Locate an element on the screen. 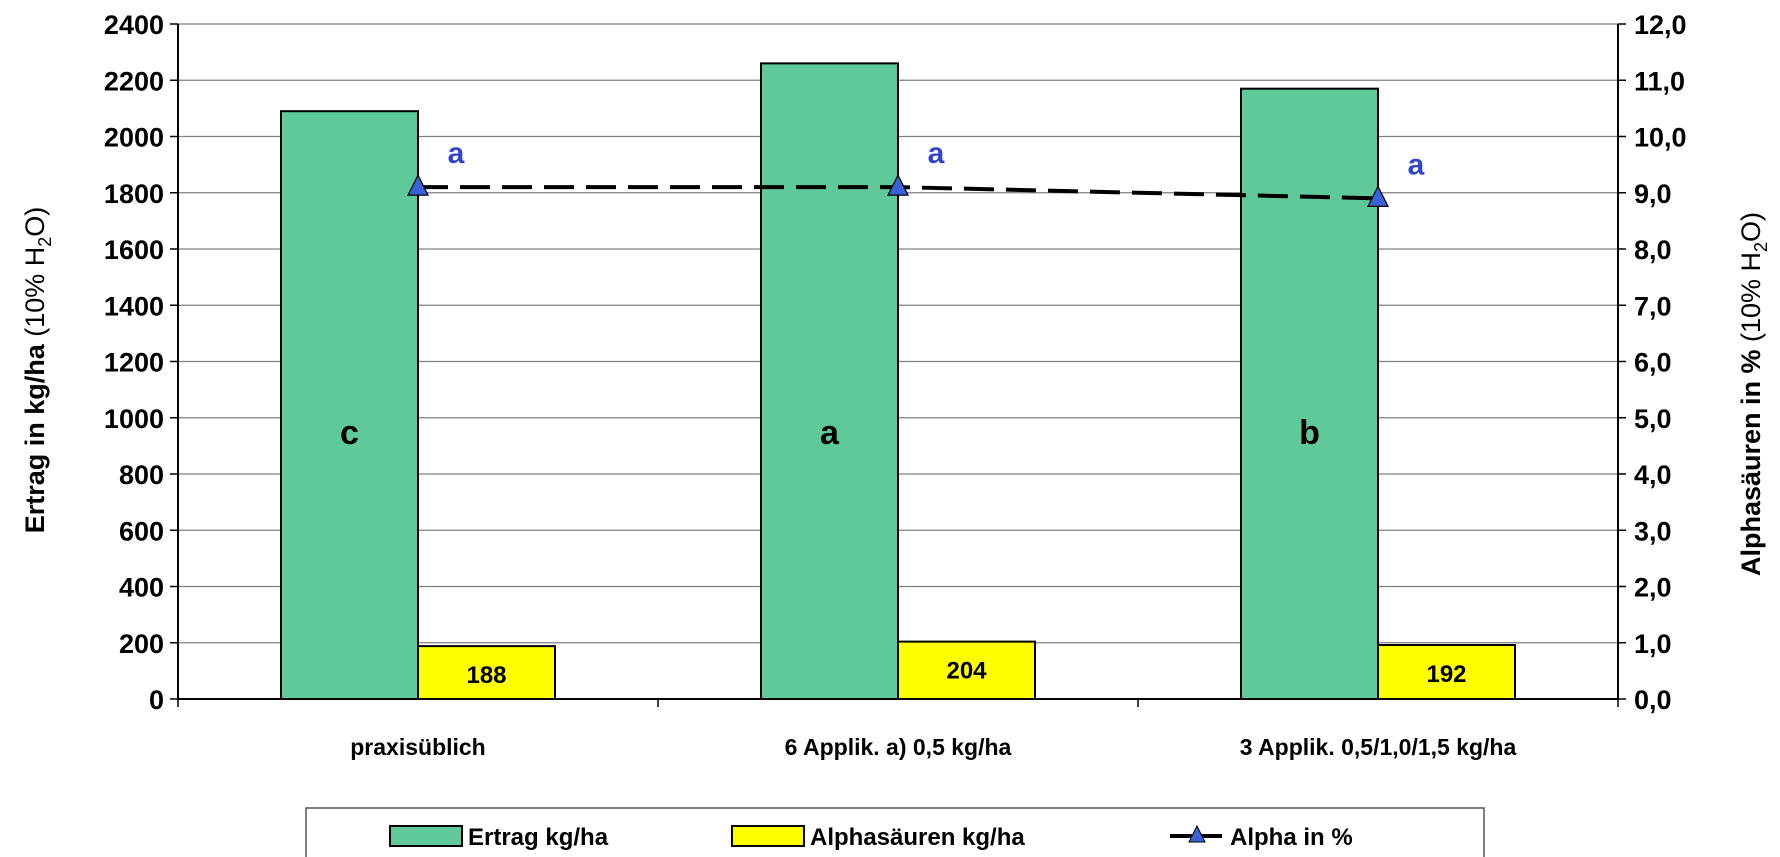 Image resolution: width=1780 pixels, height=857 pixels. line-series-layer is located at coordinates (898, 190).